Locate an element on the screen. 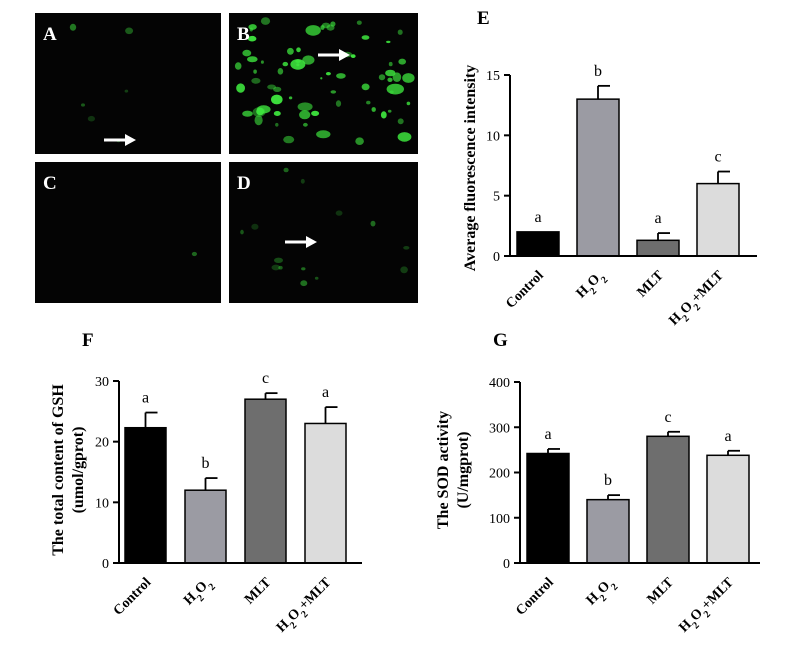  micrograph-panel-c: C is located at coordinates (128, 232).